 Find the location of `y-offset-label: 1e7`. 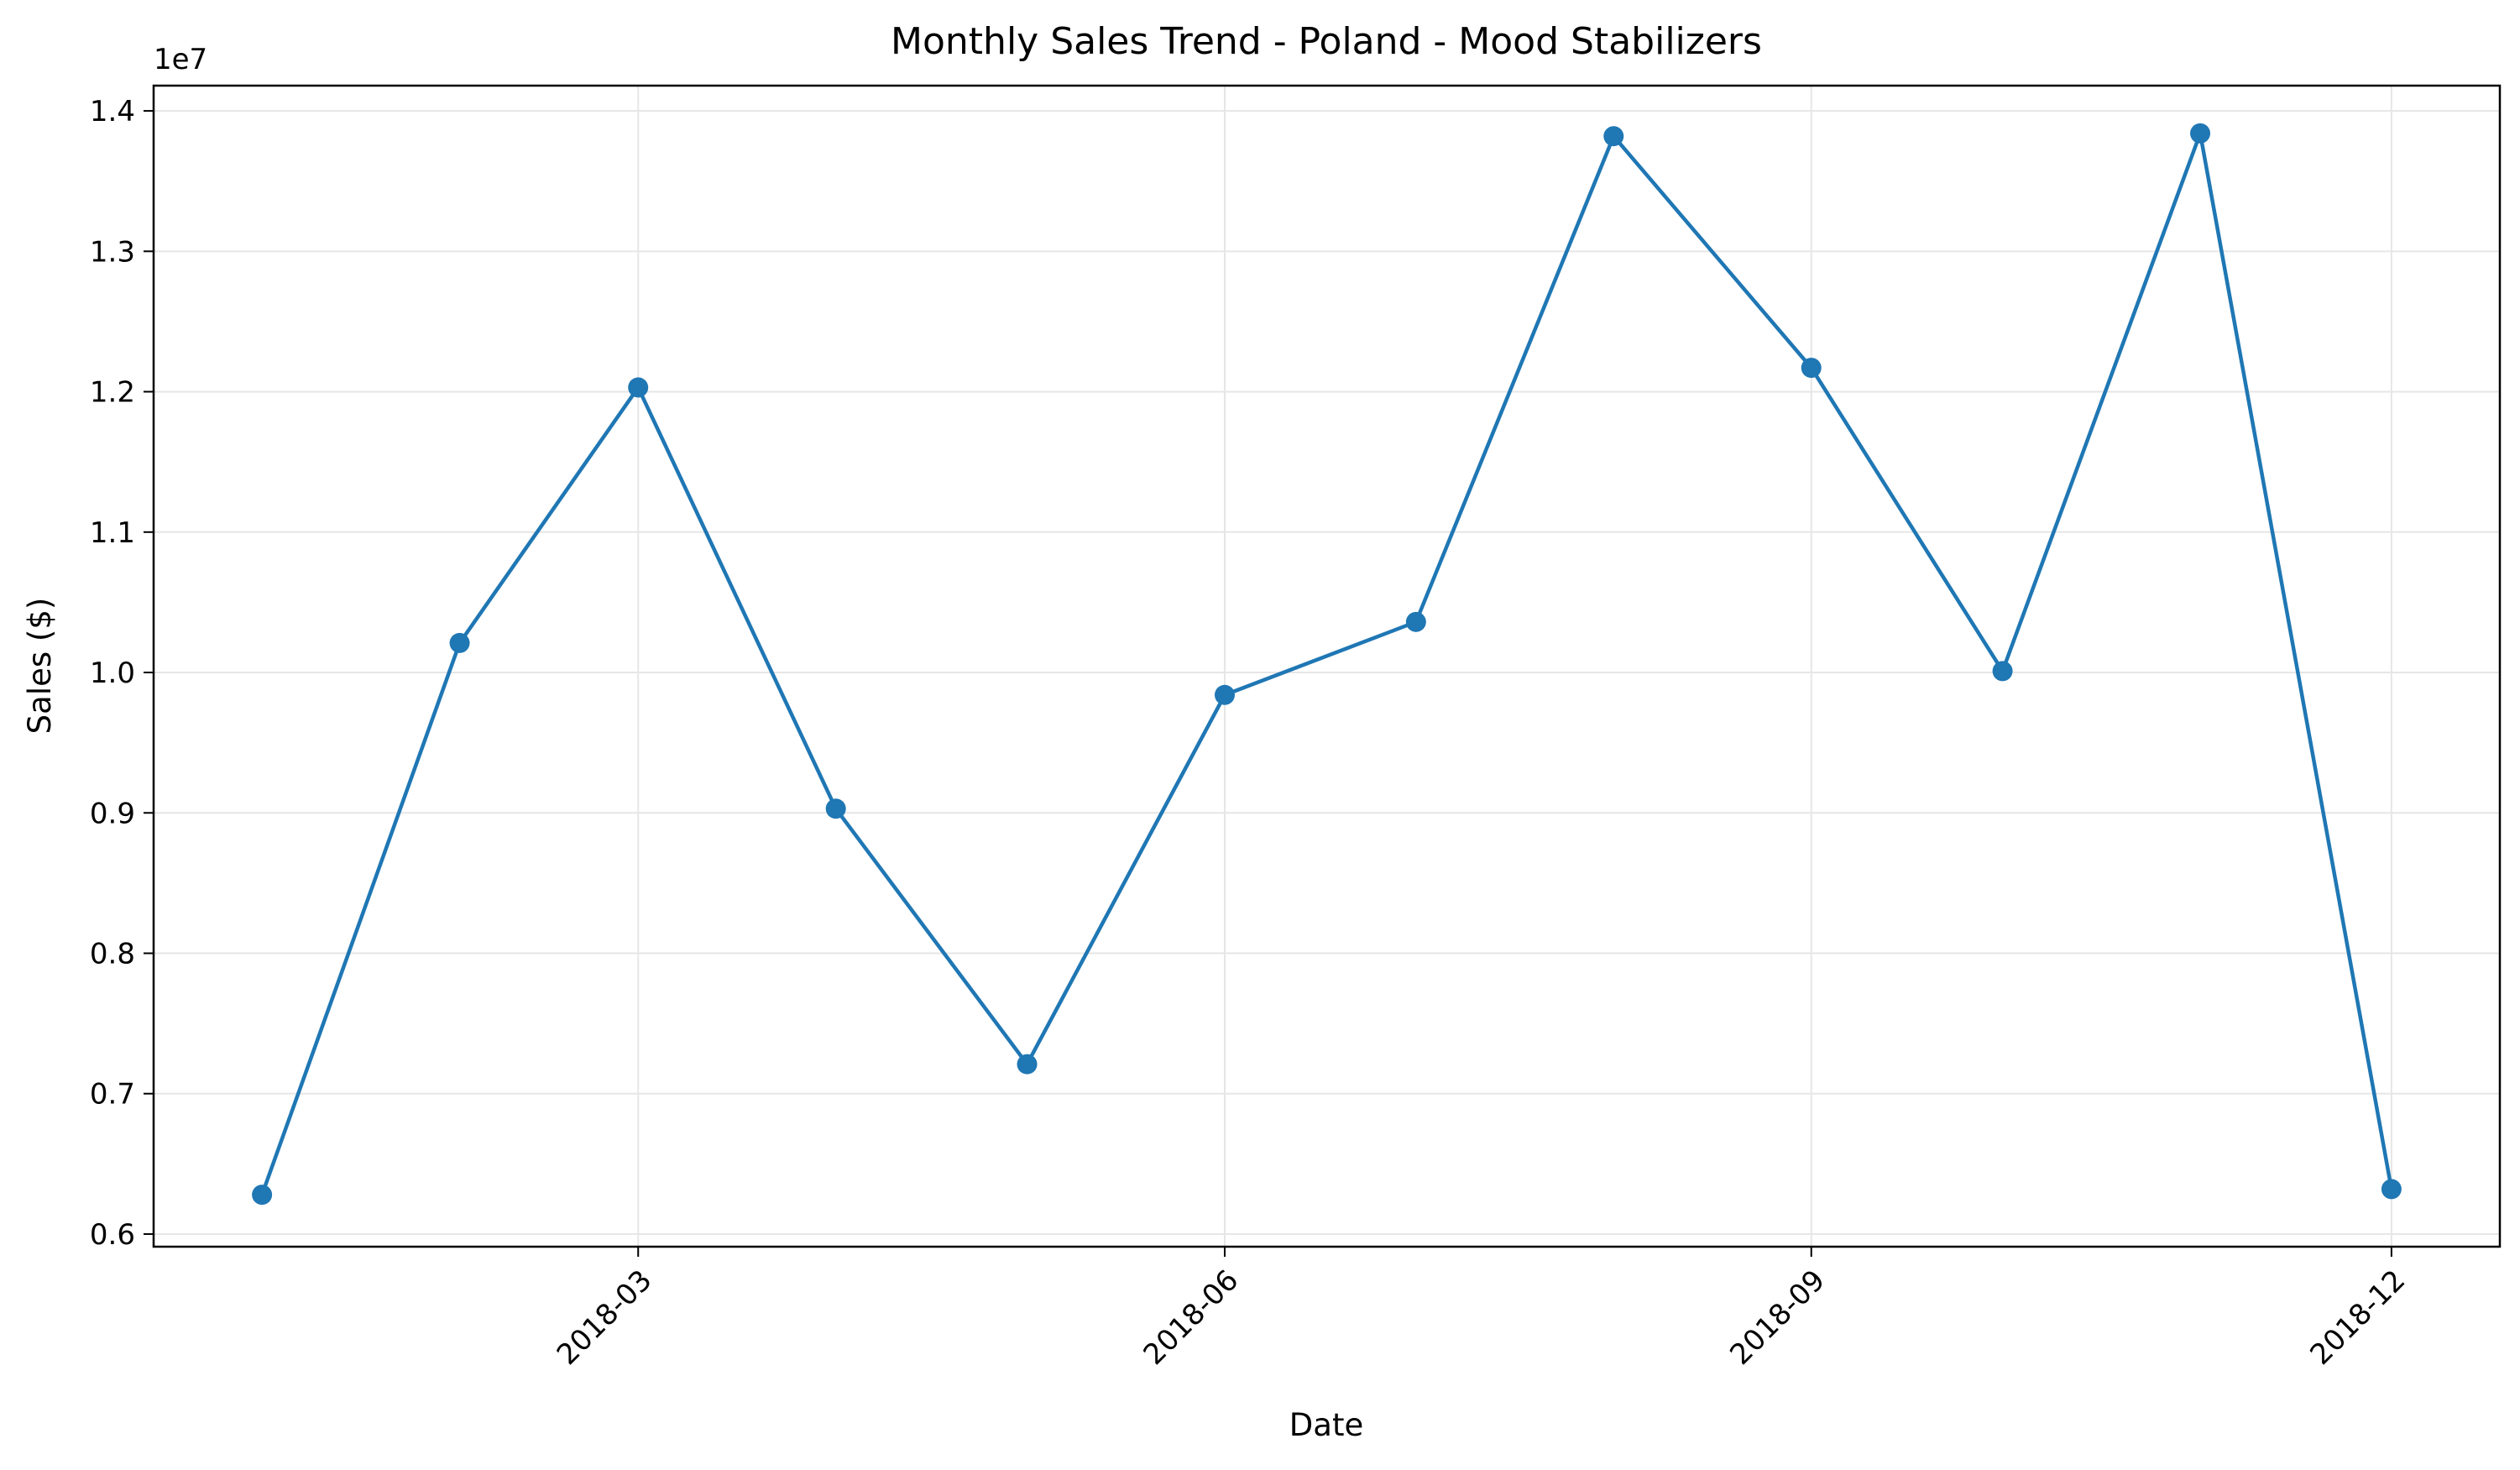

y-offset-label: 1e7 is located at coordinates (180, 59).